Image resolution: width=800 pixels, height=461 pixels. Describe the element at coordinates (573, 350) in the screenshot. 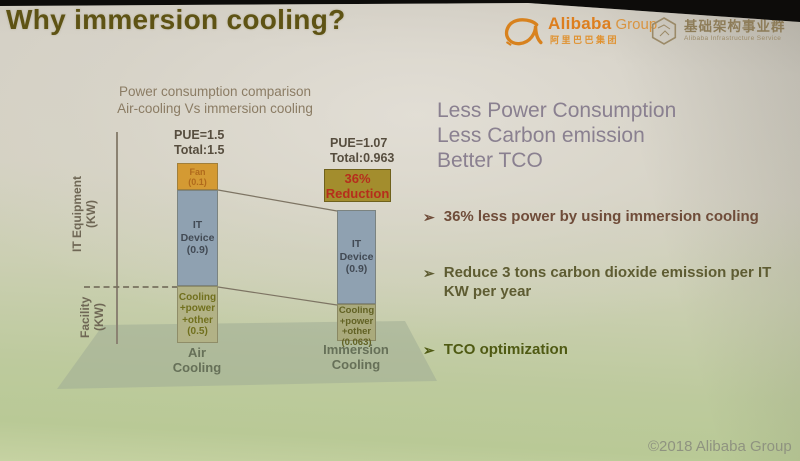

I see `bullet-tco-optimization: ➢ TCO optimization` at that location.